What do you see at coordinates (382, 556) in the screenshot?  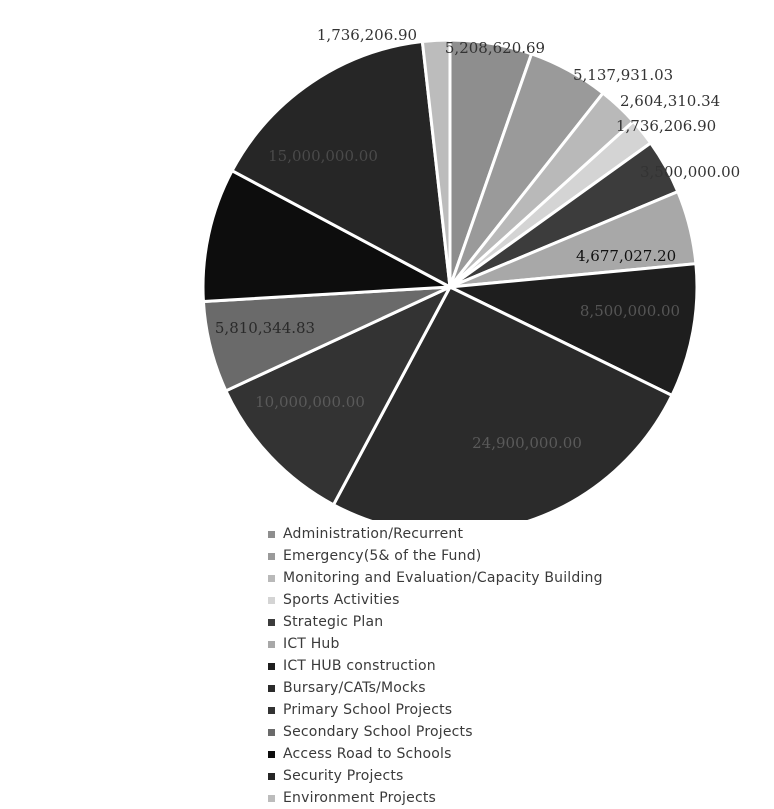 I see `legend-label: Emergency(5& of the Fund)` at bounding box center [382, 556].